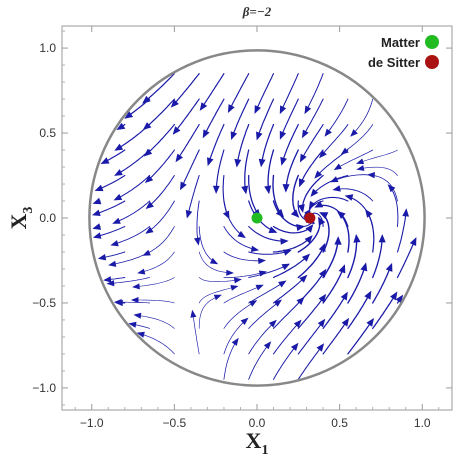 Image resolution: width=474 pixels, height=465 pixels. Describe the element at coordinates (422, 423) in the screenshot. I see `x-tick-label: 1.0` at that location.